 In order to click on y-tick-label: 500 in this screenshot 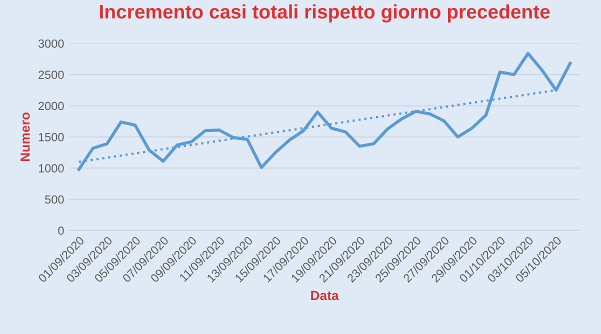, I will do `click(54, 199)`.